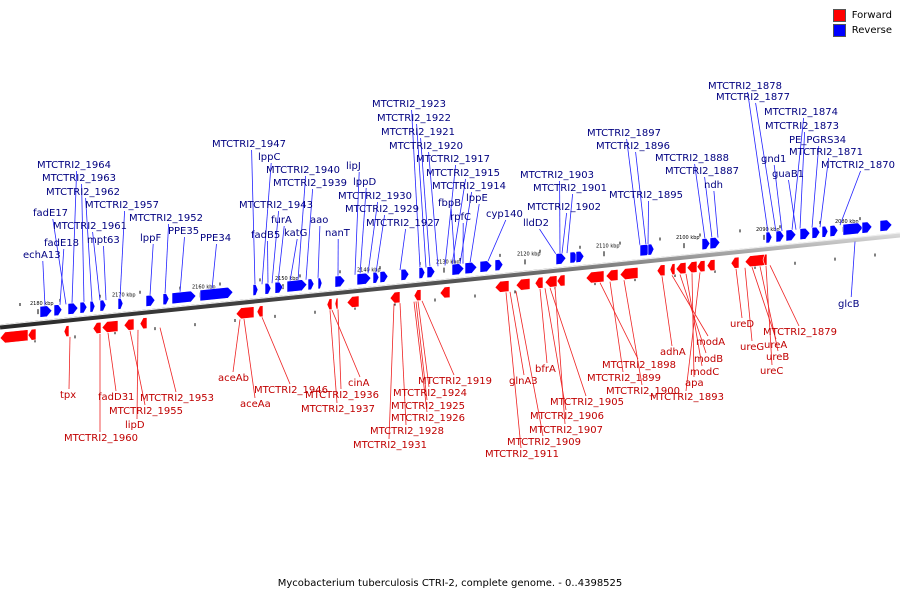 Image resolution: width=900 pixels, height=600 pixels. I want to click on reverse-gene-label-gnd1: gnd1, so click(773, 159).